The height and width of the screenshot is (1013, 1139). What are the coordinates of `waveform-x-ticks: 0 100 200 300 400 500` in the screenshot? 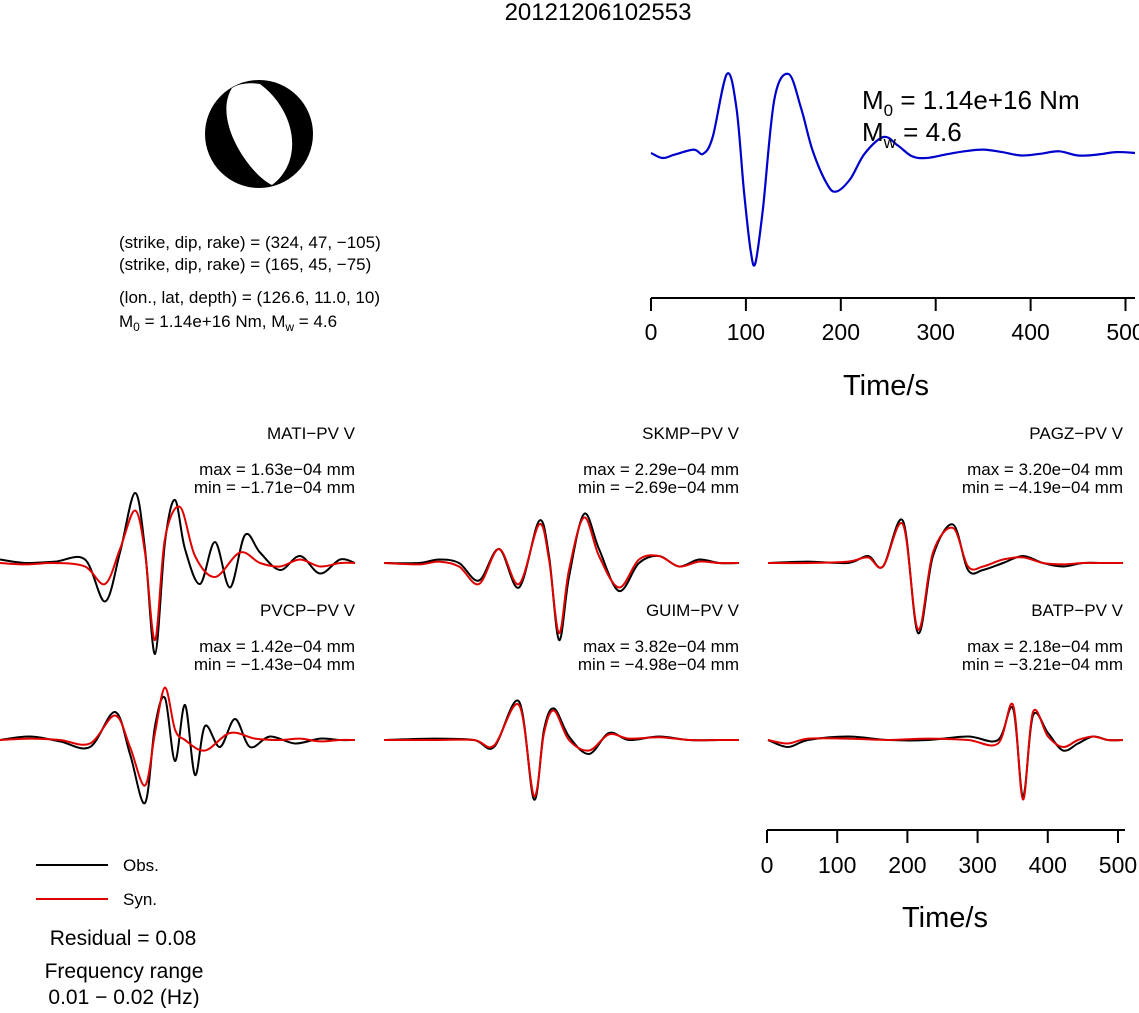 It's located at (949, 854).